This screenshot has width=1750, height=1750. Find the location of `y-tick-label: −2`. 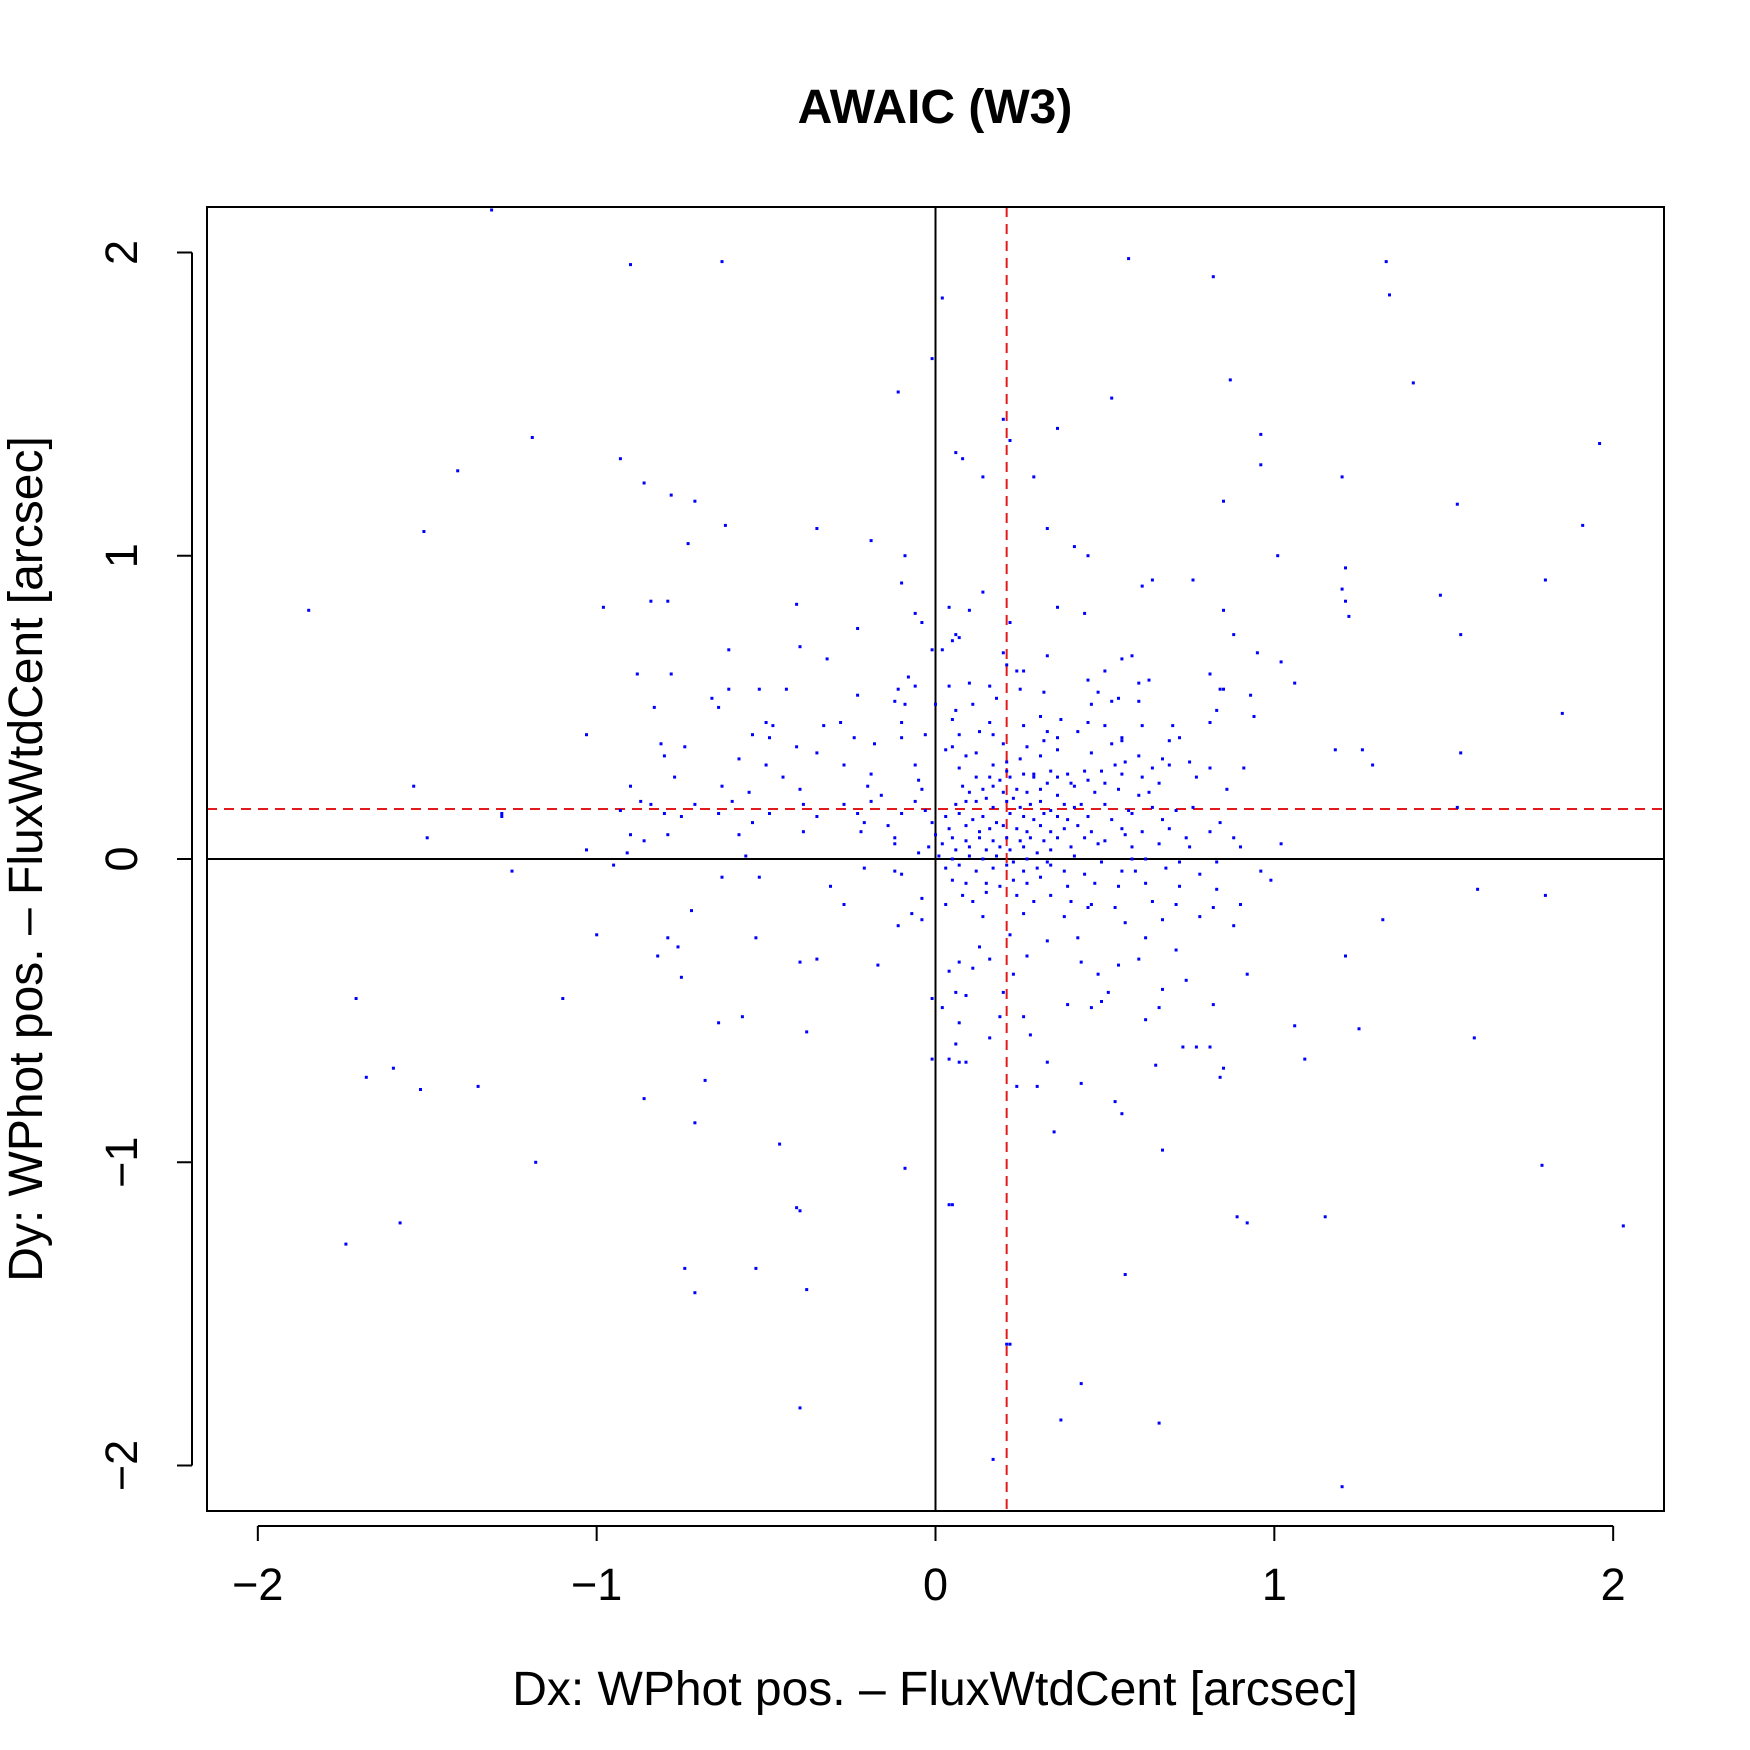

y-tick-label: −2 is located at coordinates (121, 1465).